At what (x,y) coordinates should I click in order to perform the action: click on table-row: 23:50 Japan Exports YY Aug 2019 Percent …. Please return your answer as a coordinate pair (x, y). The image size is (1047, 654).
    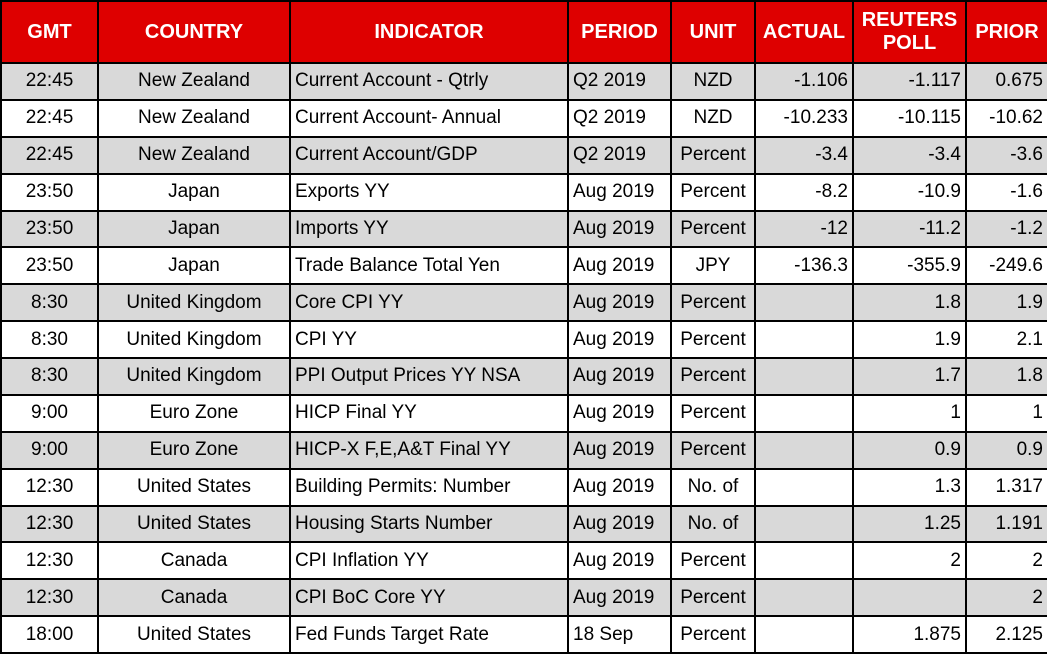
    Looking at the image, I should click on (523, 192).